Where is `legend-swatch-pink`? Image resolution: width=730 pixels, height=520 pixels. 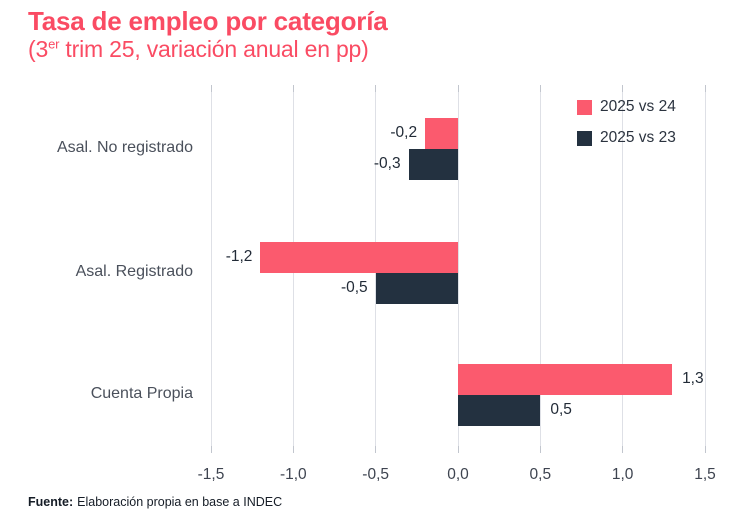 legend-swatch-pink is located at coordinates (584, 107).